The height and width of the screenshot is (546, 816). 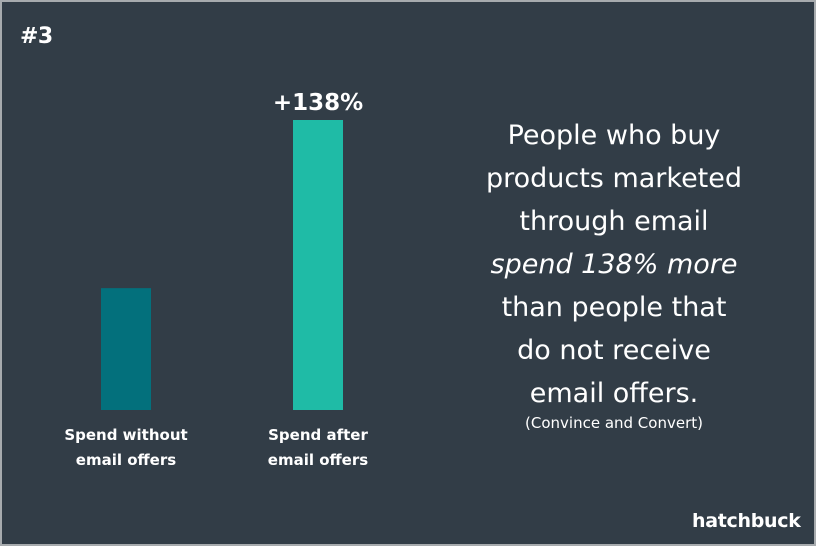 What do you see at coordinates (746, 521) in the screenshot?
I see `hatchbuck-logo: hatchbuck` at bounding box center [746, 521].